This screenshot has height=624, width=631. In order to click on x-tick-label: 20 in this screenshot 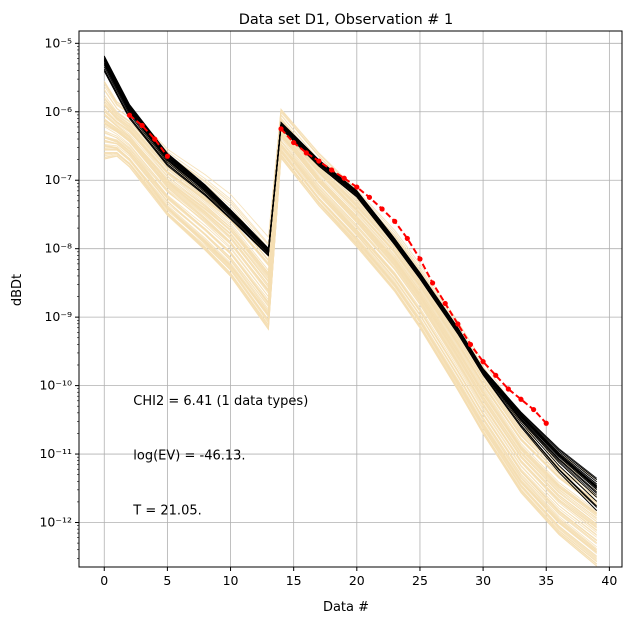, I will do `click(357, 580)`.